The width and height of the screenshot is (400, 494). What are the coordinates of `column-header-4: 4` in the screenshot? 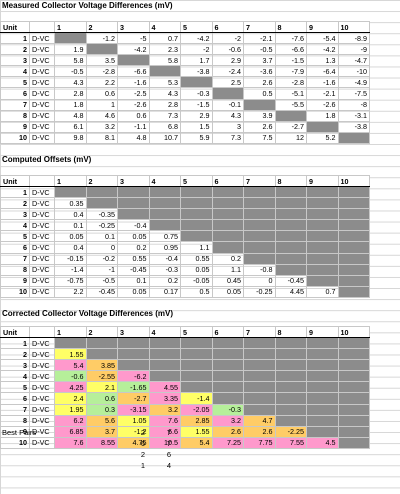 It's located at (164, 332).